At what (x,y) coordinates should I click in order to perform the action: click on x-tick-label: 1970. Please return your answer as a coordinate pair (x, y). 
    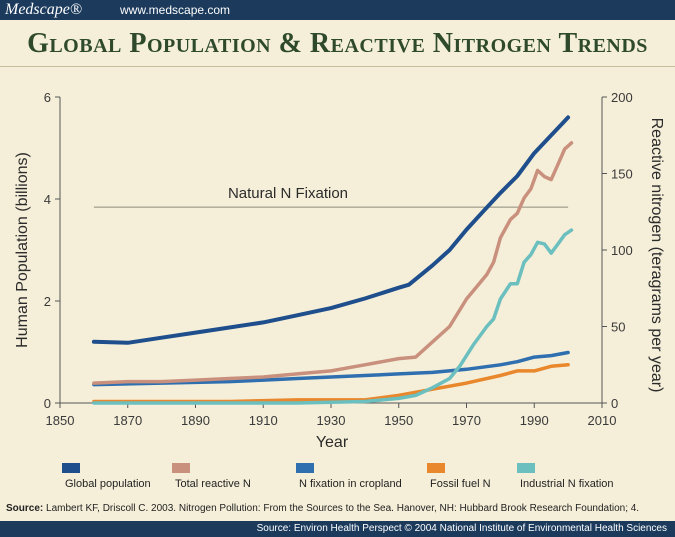
    Looking at the image, I should click on (466, 420).